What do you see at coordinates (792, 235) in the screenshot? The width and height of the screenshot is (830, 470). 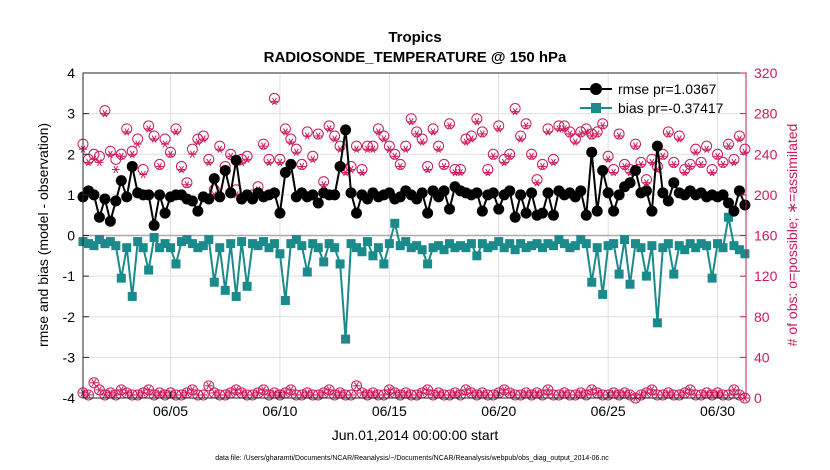 I see `y-axis-right-label: # of obs: o=possible; ∗=assimilated` at bounding box center [792, 235].